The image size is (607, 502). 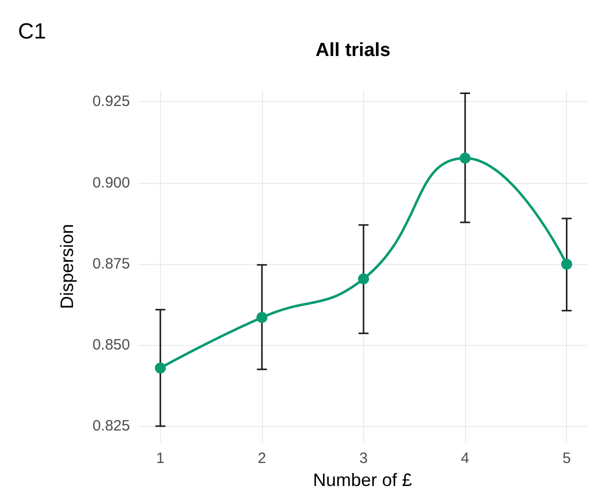 What do you see at coordinates (465, 458) in the screenshot?
I see `x-tick-label: 4` at bounding box center [465, 458].